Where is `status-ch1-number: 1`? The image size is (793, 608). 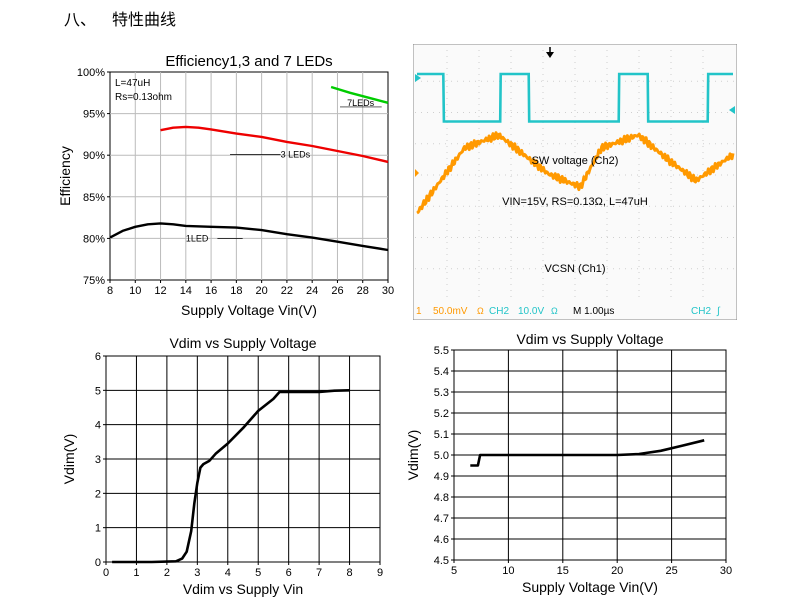 status-ch1-number: 1 is located at coordinates (419, 311).